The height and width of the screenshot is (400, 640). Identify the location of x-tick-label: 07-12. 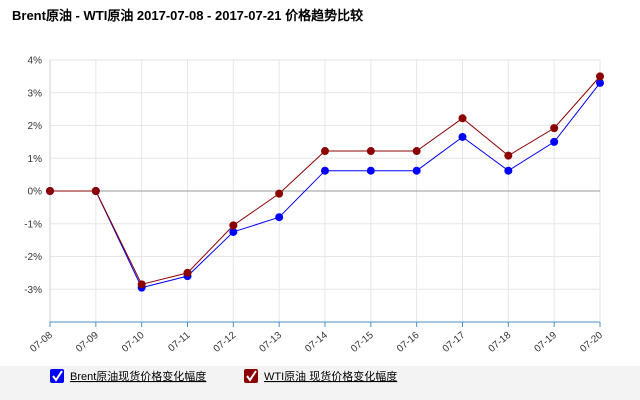
(225, 342).